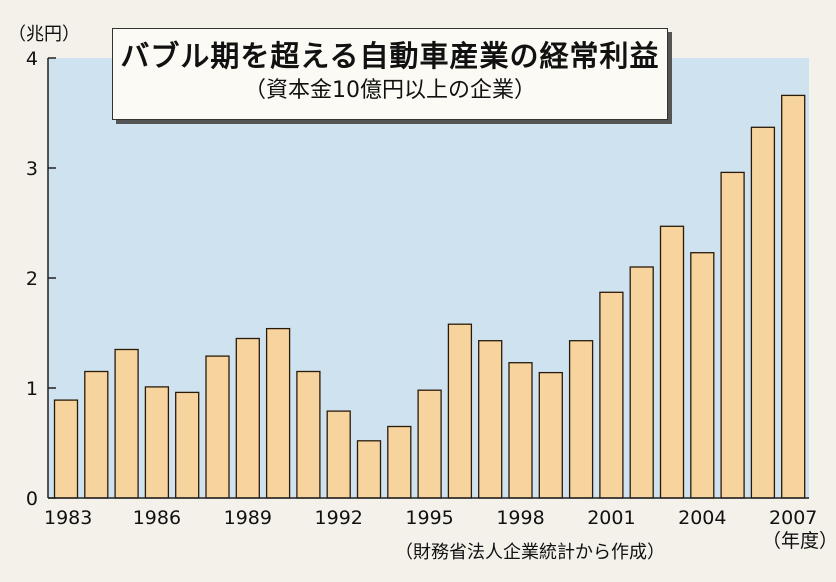 This screenshot has width=836, height=582. Describe the element at coordinates (247, 418) in the screenshot. I see `bar-1989` at that location.